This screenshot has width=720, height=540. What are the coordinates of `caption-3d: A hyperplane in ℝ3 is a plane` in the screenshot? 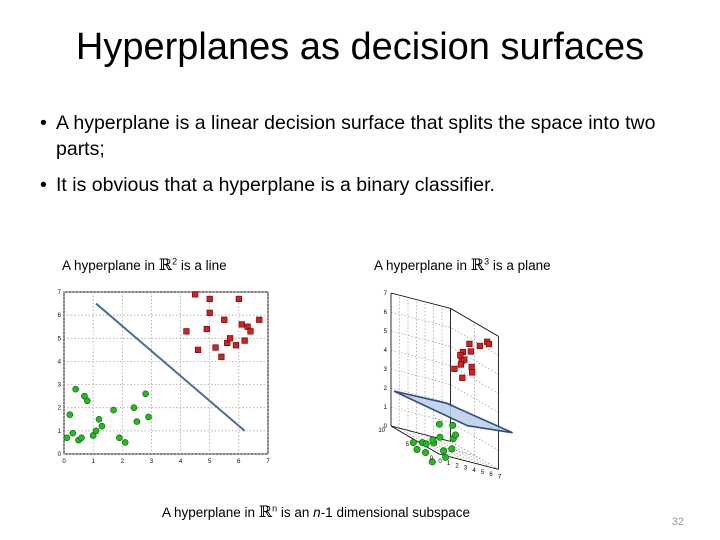 It's located at (462, 264).